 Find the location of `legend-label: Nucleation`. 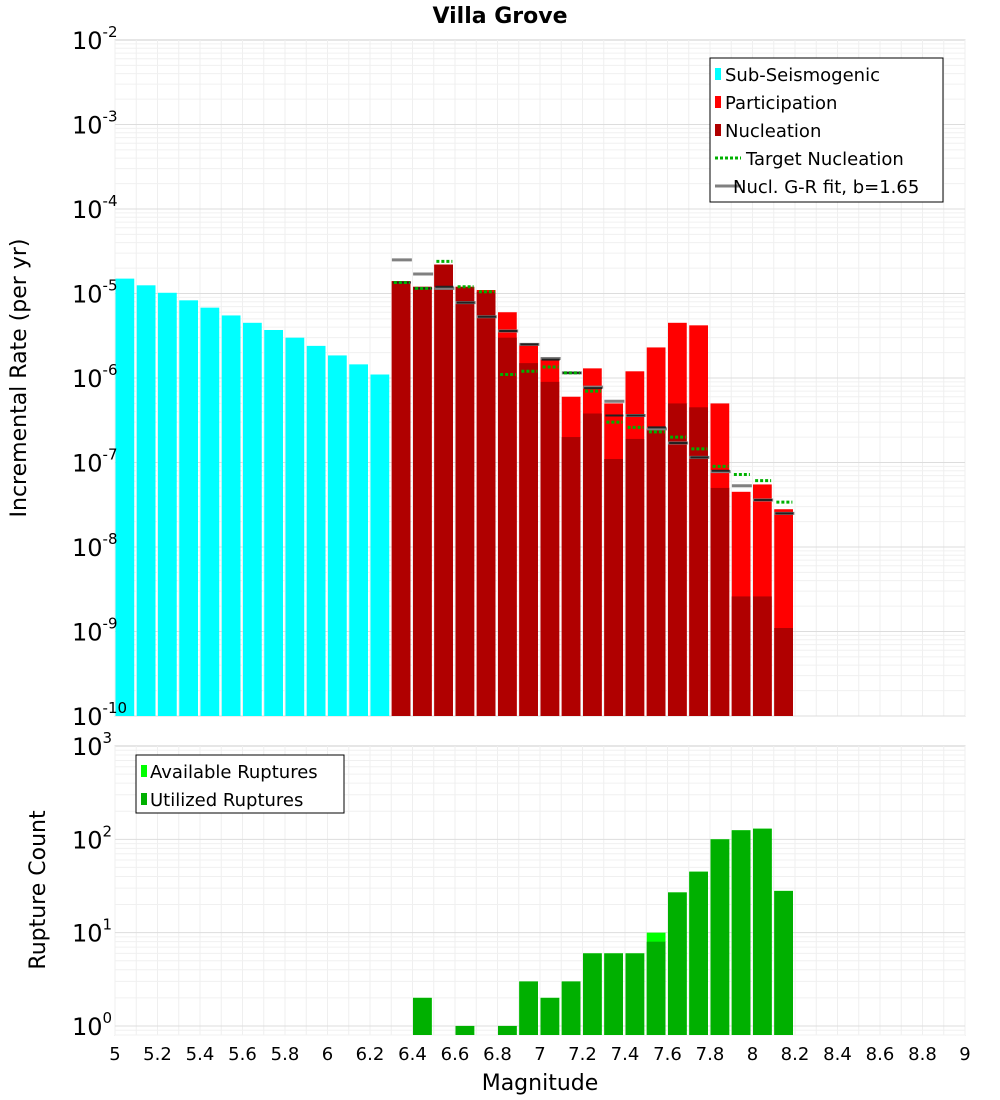

legend-label: Nucleation is located at coordinates (773, 131).